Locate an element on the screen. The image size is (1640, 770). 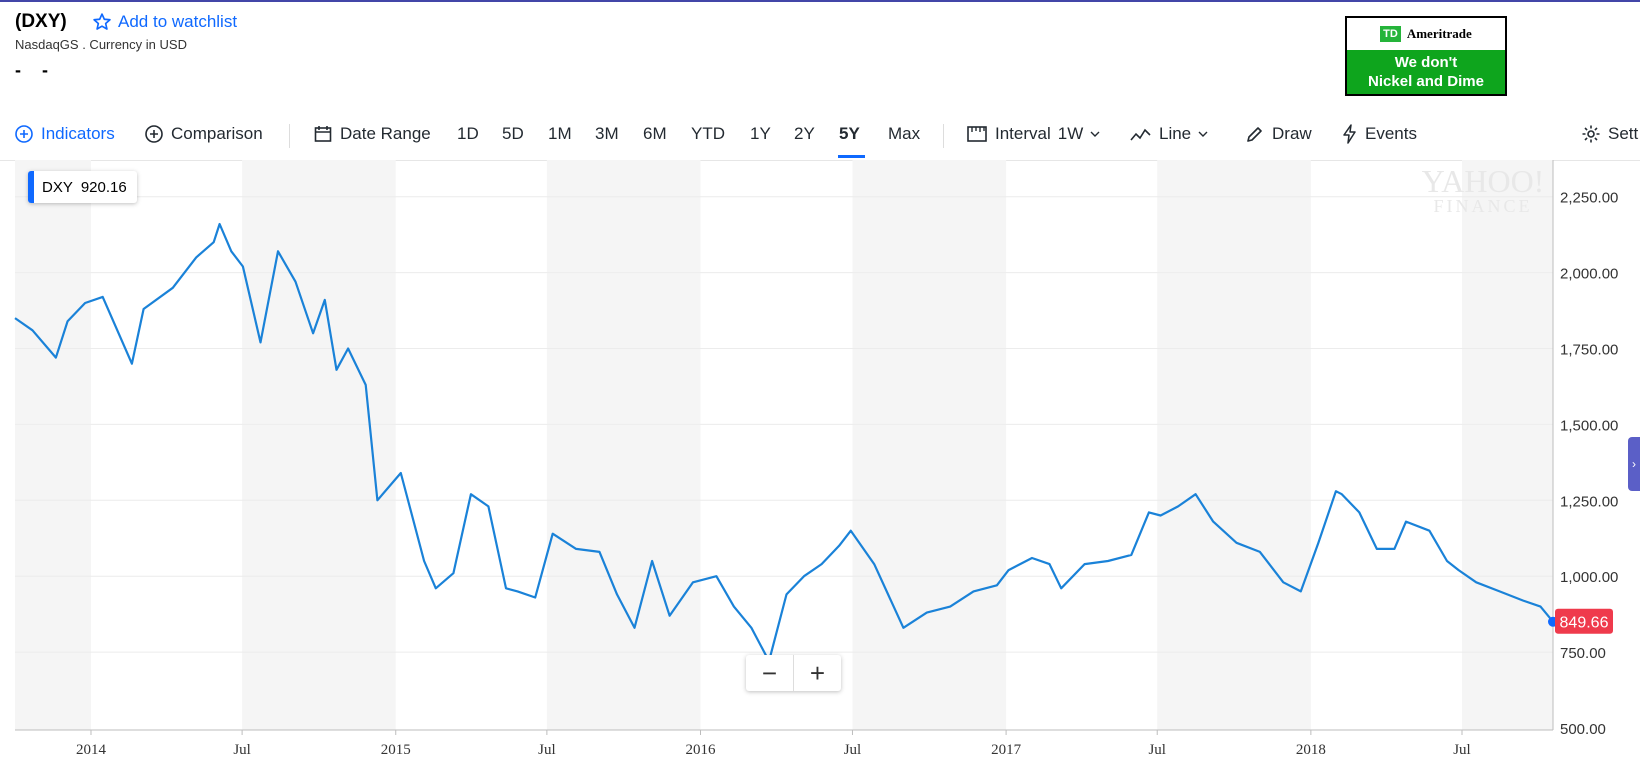
current-price: - - is located at coordinates (35, 70).